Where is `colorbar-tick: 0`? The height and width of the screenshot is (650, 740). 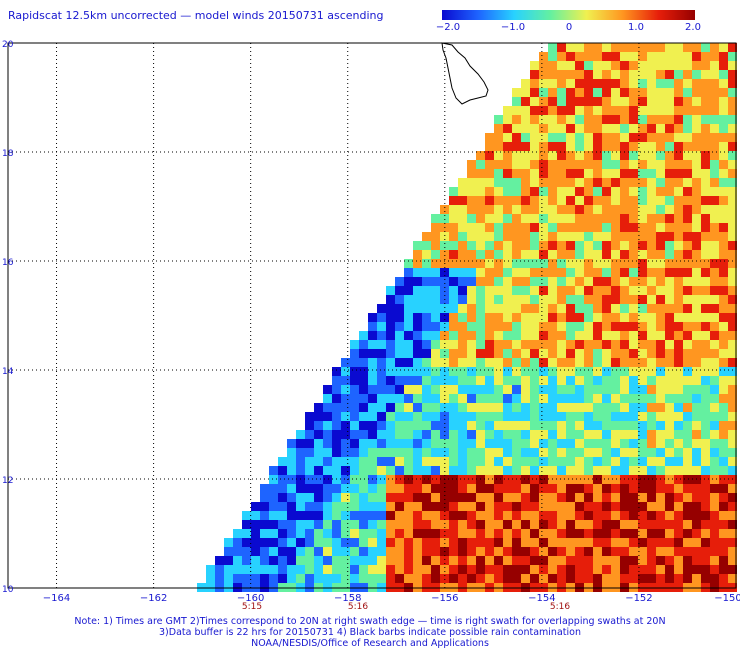 colorbar-tick: 0 is located at coordinates (569, 27).